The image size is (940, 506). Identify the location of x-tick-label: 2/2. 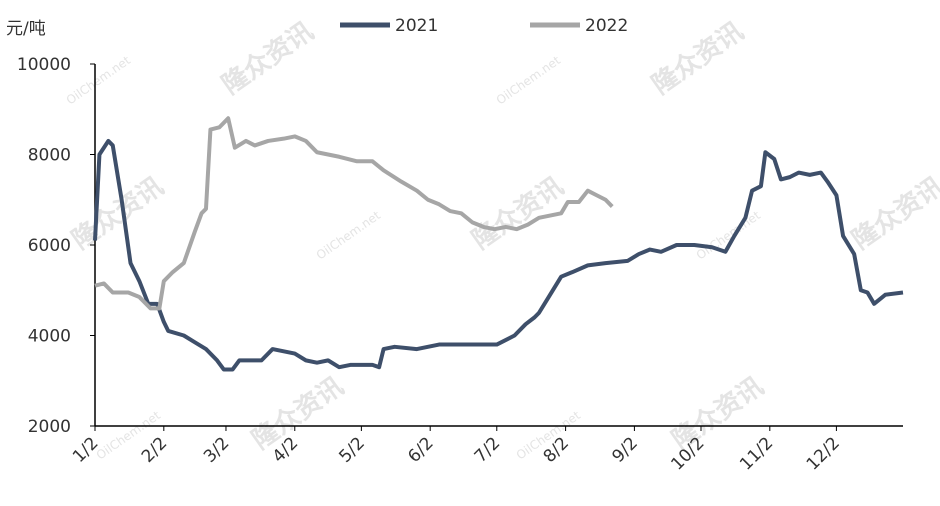
(154, 449).